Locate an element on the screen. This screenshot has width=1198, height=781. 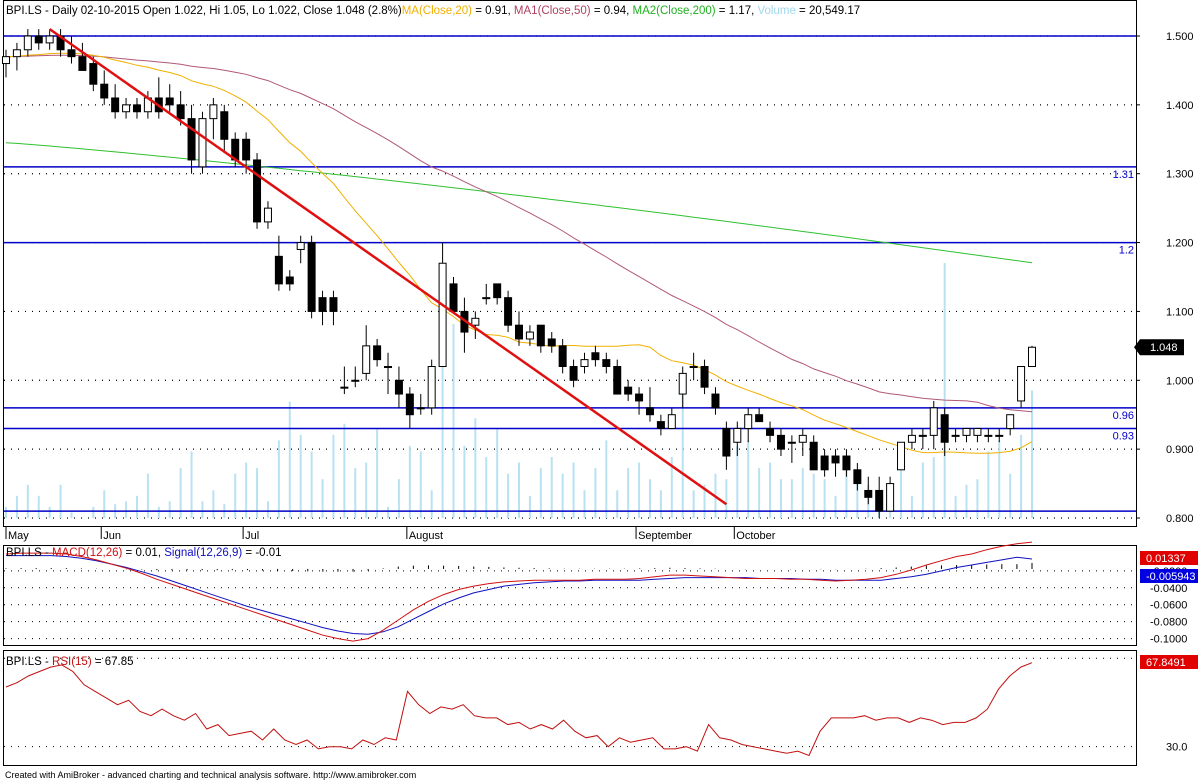
level-label: 0.93 is located at coordinates (1123, 436).